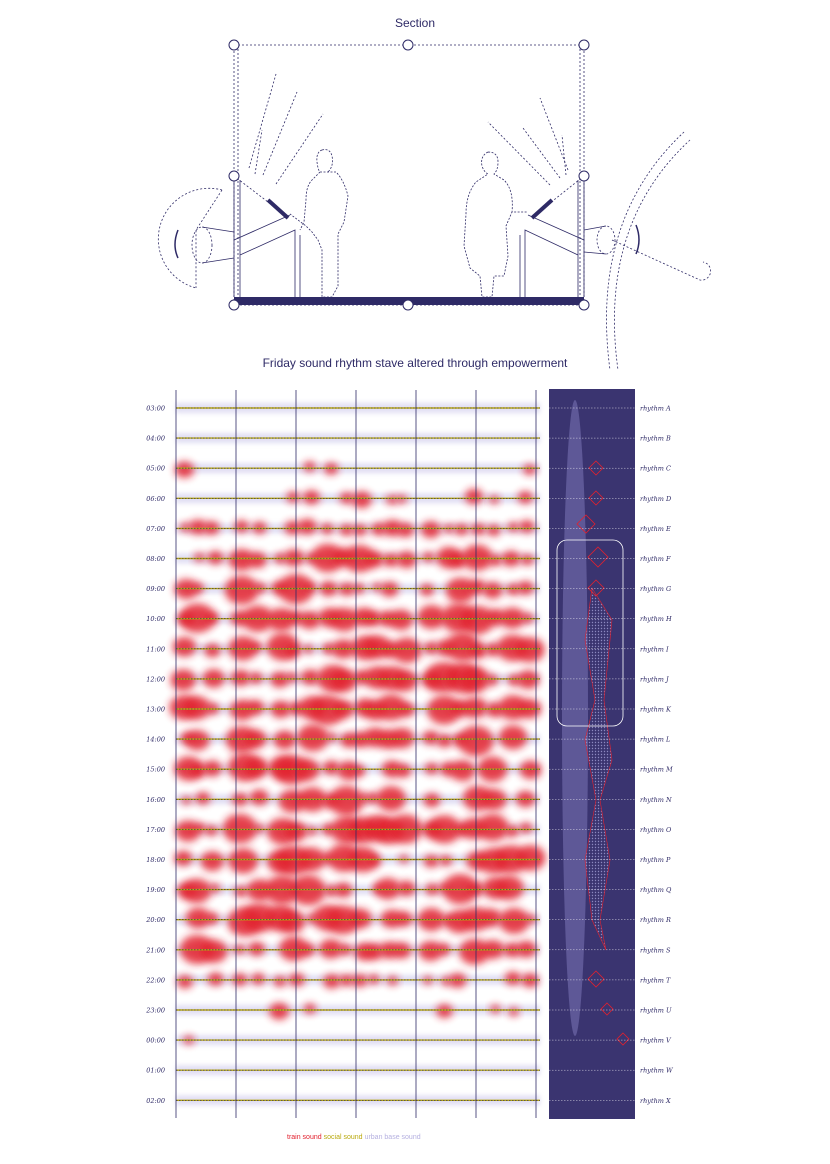  What do you see at coordinates (155, 890) in the screenshot?
I see `time-label: 19:00` at bounding box center [155, 890].